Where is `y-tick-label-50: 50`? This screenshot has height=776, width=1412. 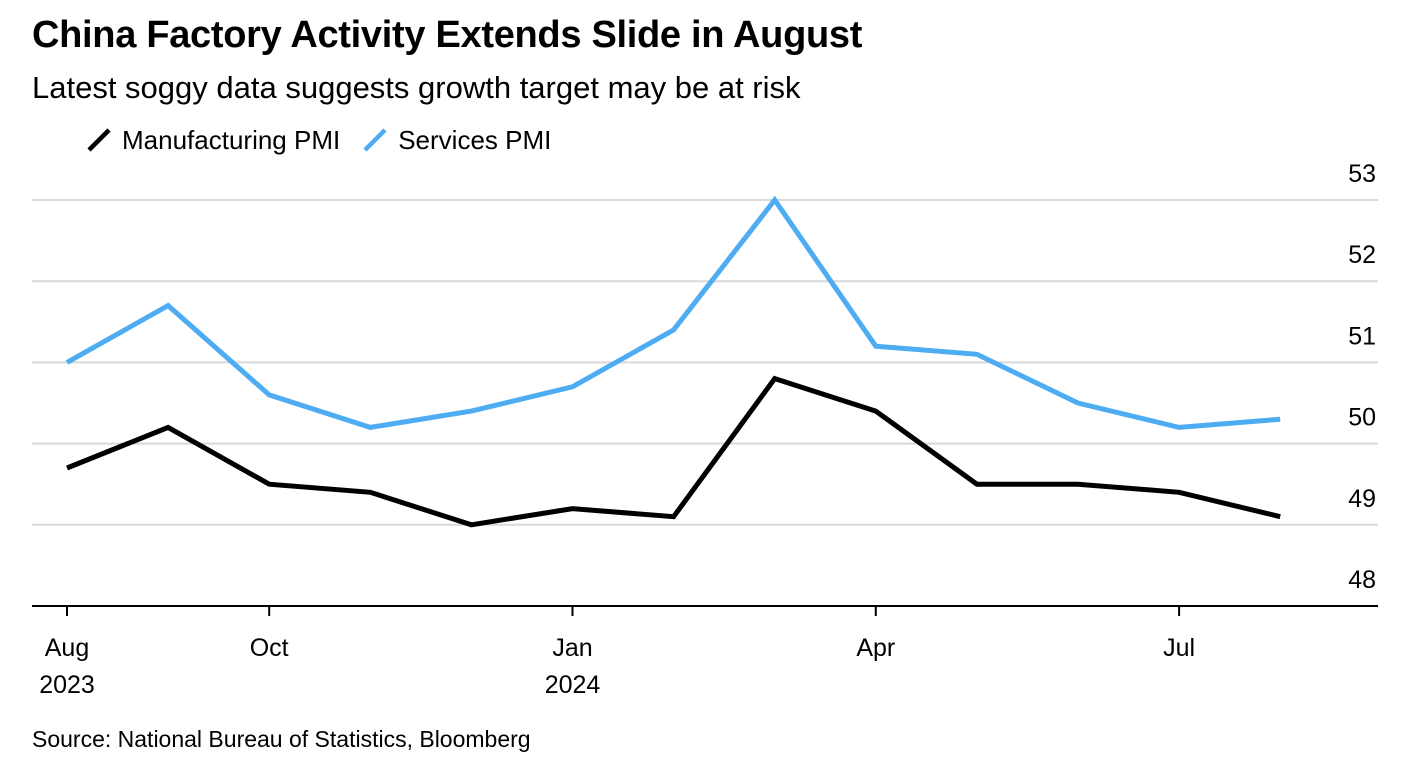
y-tick-label-50: 50 is located at coordinates (1362, 418).